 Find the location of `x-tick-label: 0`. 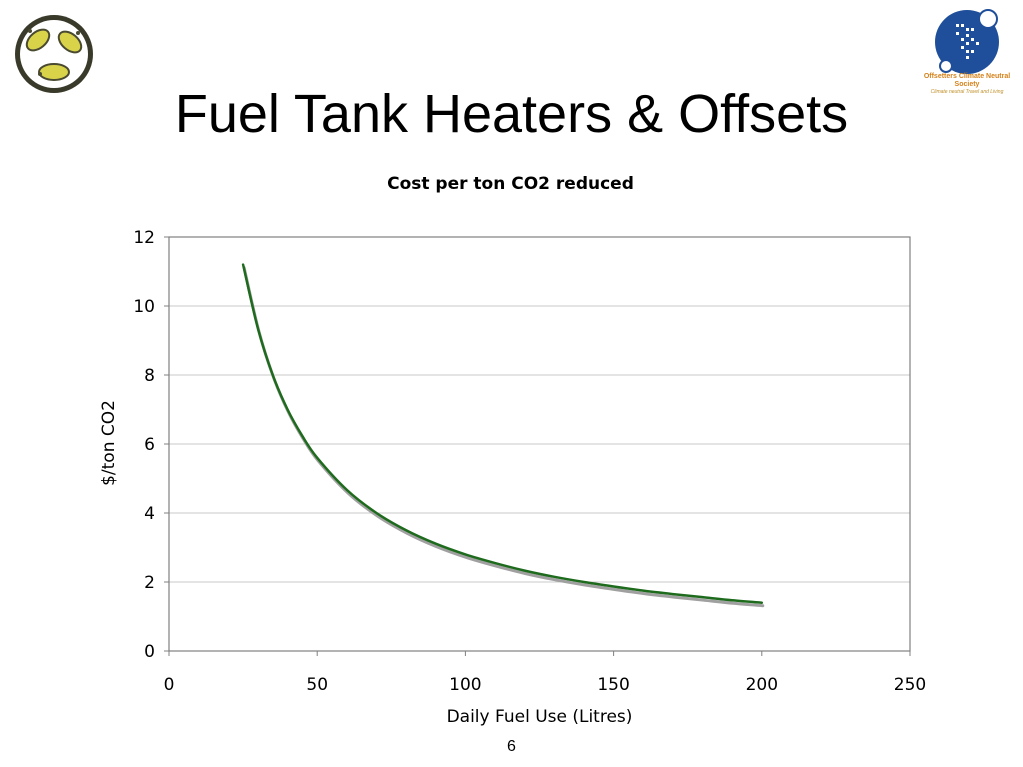

x-tick-label: 0 is located at coordinates (169, 685).